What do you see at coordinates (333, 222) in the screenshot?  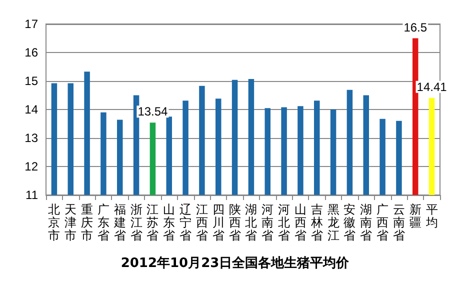 I see `x-tick-label: 黑龙江` at bounding box center [333, 222].